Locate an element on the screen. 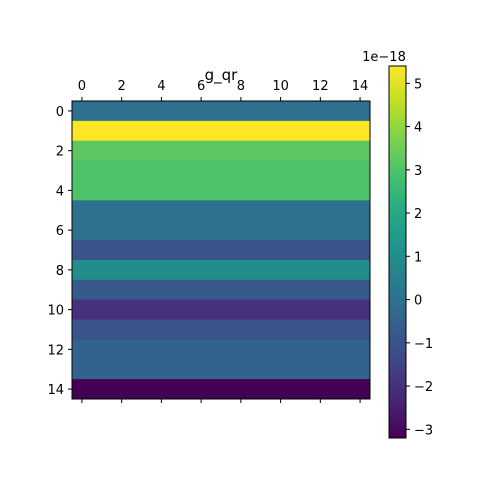 The image size is (480, 480). y-tick-label: 14 is located at coordinates (55, 390).